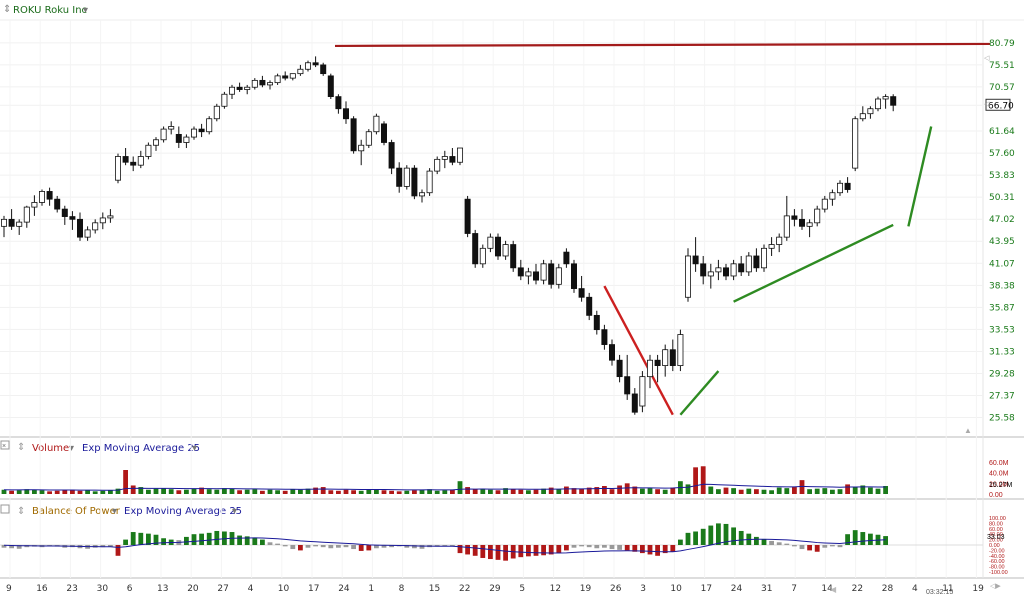 Image resolution: width=1024 pixels, height=594 pixels. I want to click on time-tick-label: 1, so click(371, 589).